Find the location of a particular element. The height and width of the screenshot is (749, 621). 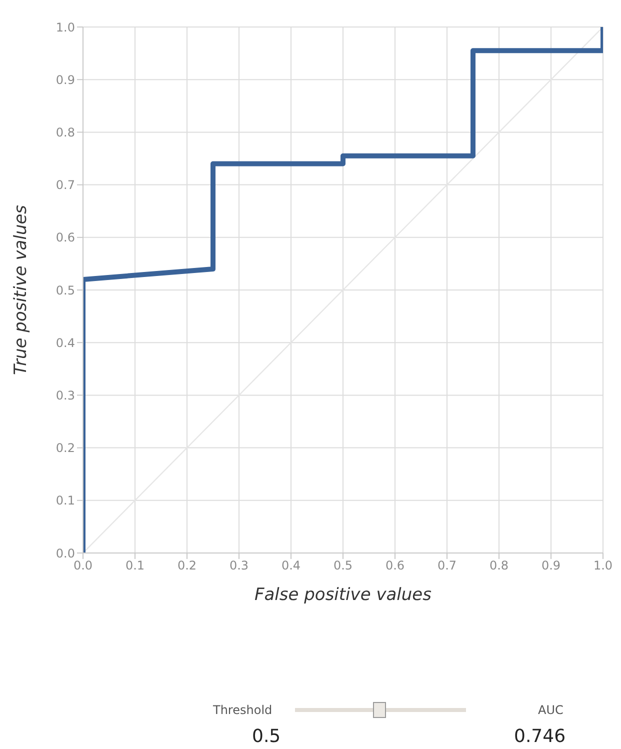

y-tick-label: 0.3 is located at coordinates (65, 395).